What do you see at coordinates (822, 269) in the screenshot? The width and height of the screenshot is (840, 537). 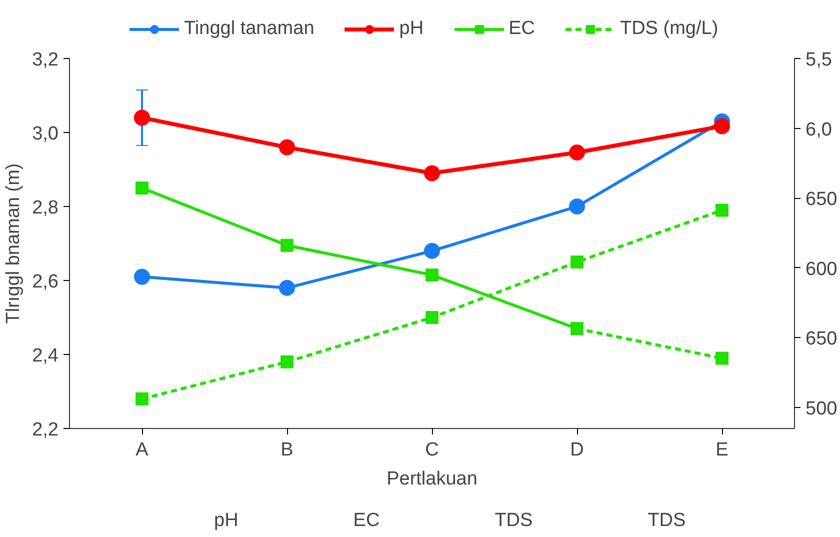 I see `category-label: 600` at bounding box center [822, 269].